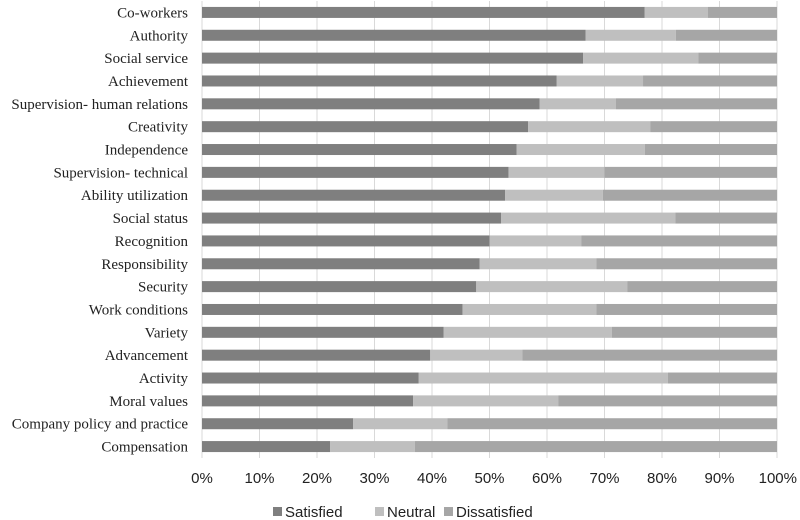 This screenshot has width=800, height=520. I want to click on category-label: Company policy and practice, so click(100, 425).